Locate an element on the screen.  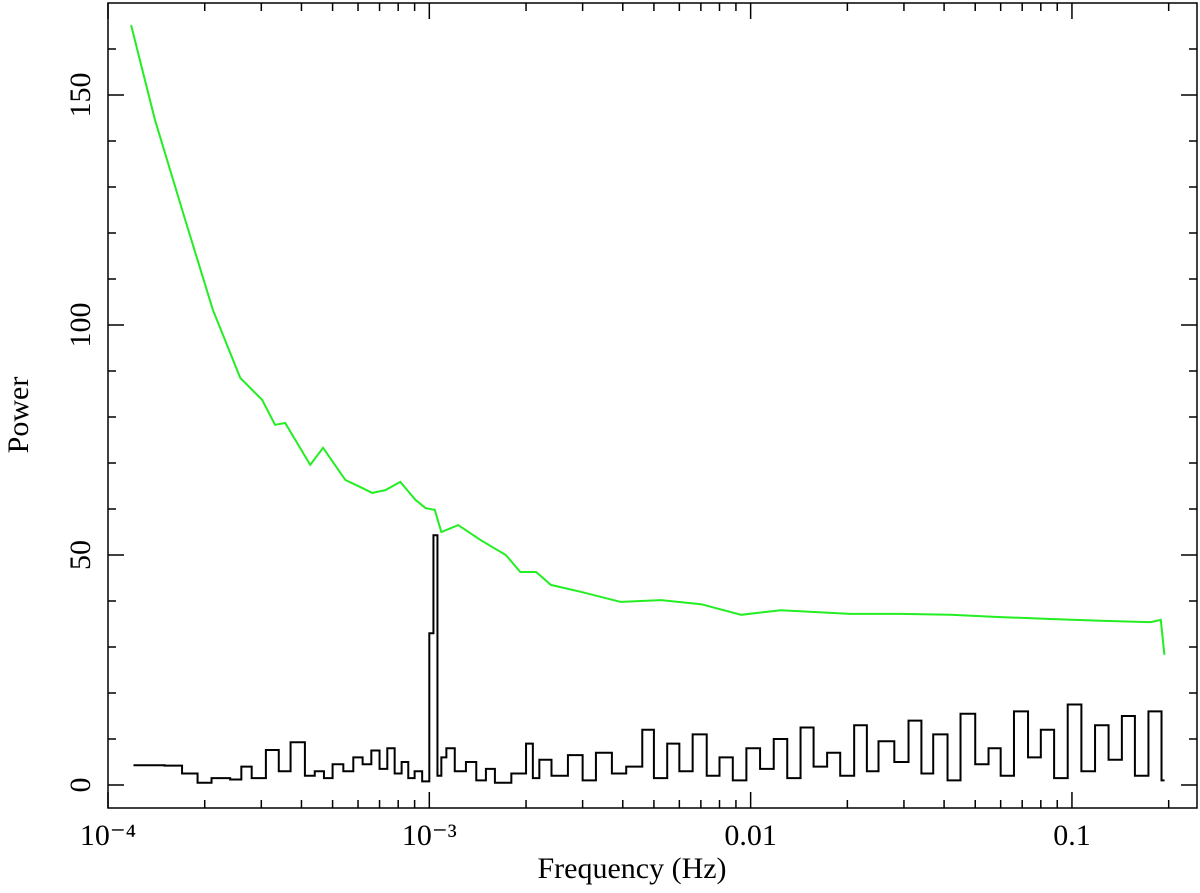
y-tick-label: 0 is located at coordinates (80, 785).